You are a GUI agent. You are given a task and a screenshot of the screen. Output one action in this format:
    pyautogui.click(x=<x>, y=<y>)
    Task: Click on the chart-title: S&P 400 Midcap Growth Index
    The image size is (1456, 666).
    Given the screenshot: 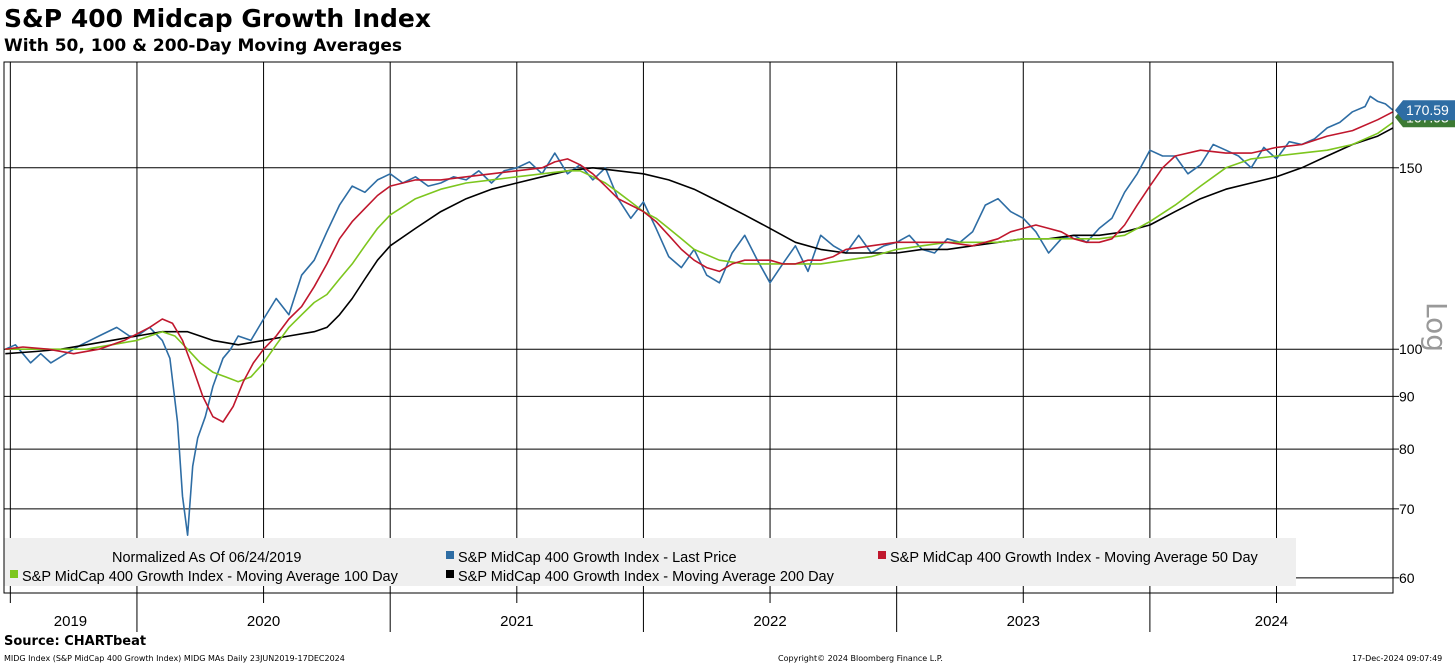 What is the action you would take?
    pyautogui.click(x=218, y=18)
    